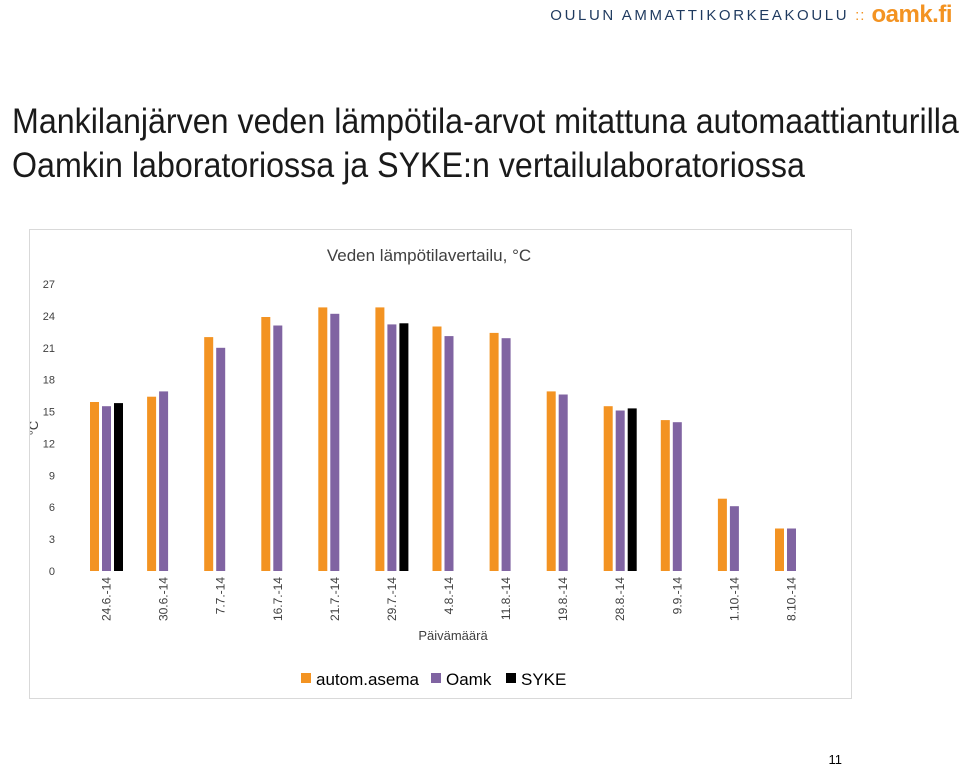  Describe the element at coordinates (52, 476) in the screenshot. I see `y-tick-label: 9` at that location.